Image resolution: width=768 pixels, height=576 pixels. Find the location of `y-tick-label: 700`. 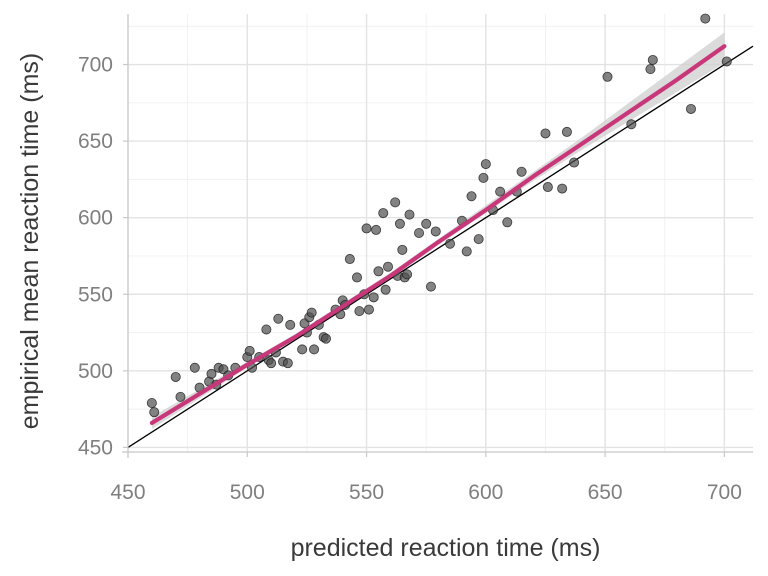

y-tick-label: 700 is located at coordinates (95, 65).